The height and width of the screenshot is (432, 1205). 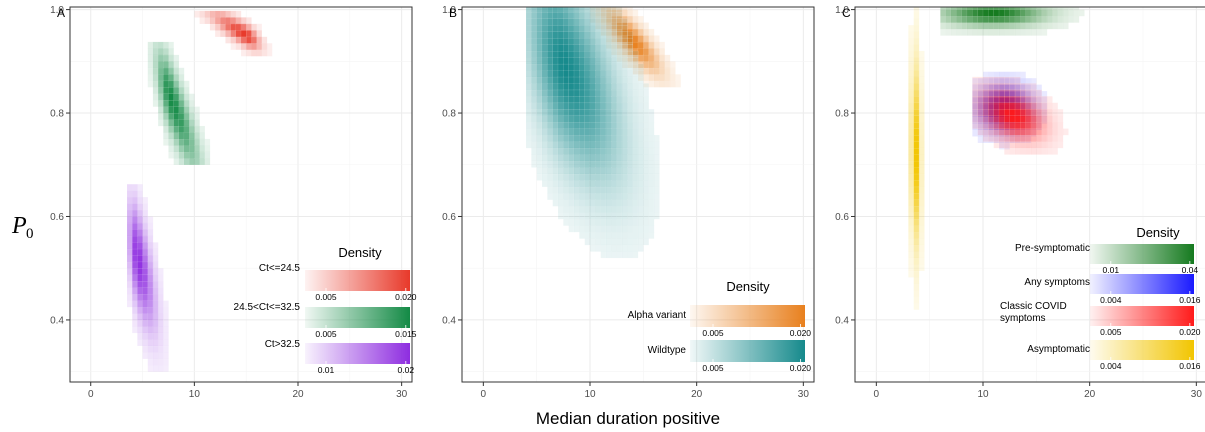 What do you see at coordinates (357, 317) in the screenshot?
I see `legend-colorbar` at bounding box center [357, 317].